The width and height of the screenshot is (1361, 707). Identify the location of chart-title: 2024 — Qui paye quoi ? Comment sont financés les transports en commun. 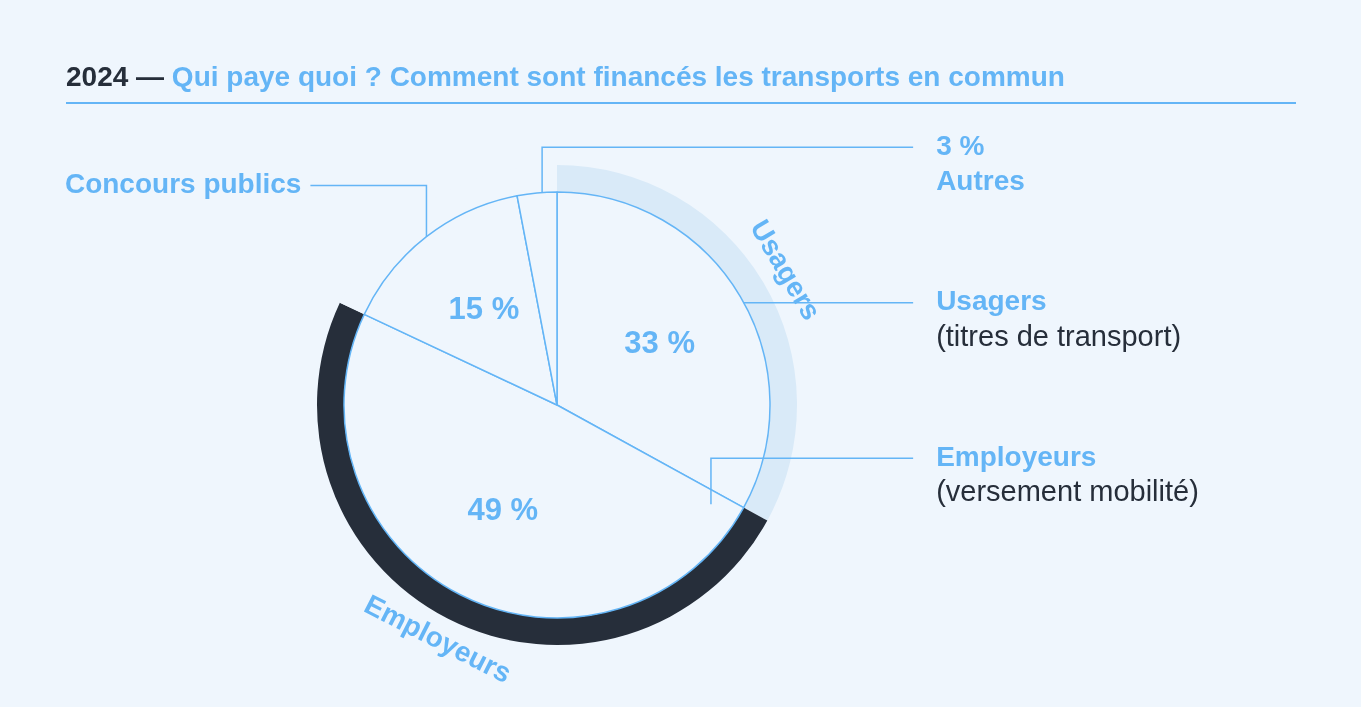
(565, 76).